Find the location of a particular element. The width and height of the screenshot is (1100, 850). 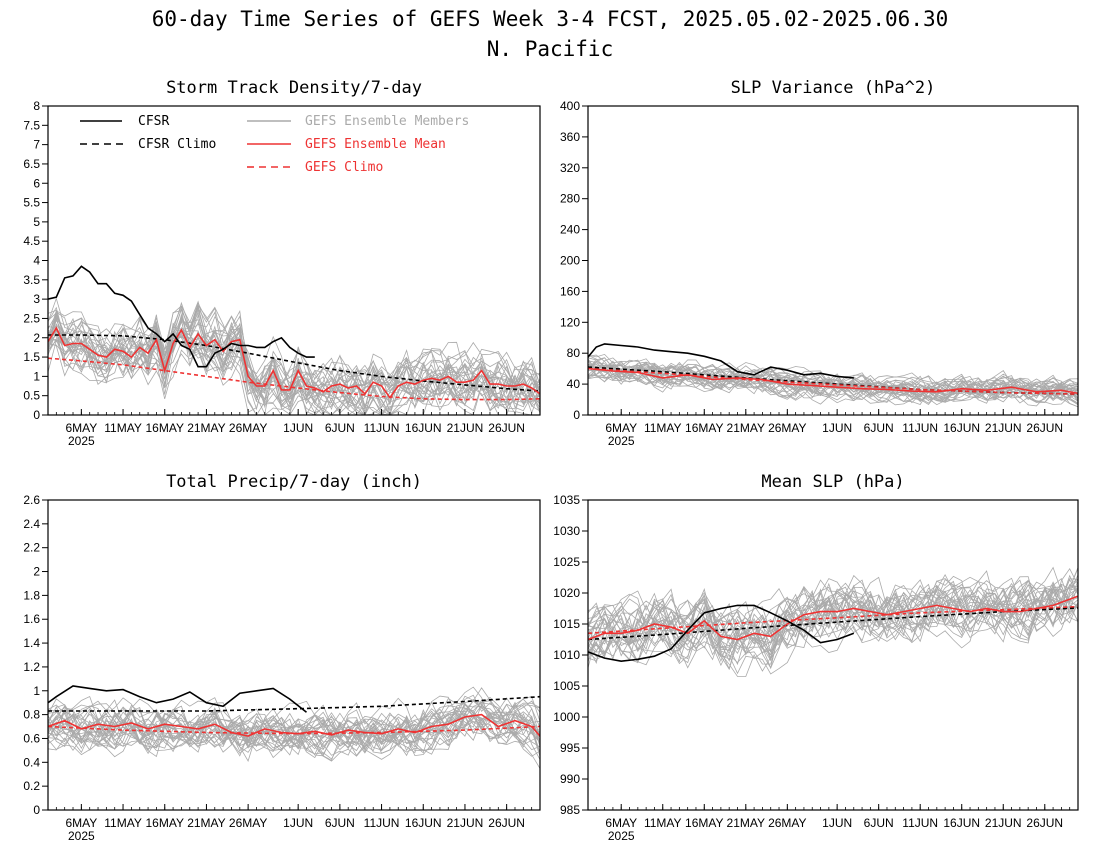

y-tick-label: 995 is located at coordinates (570, 748).